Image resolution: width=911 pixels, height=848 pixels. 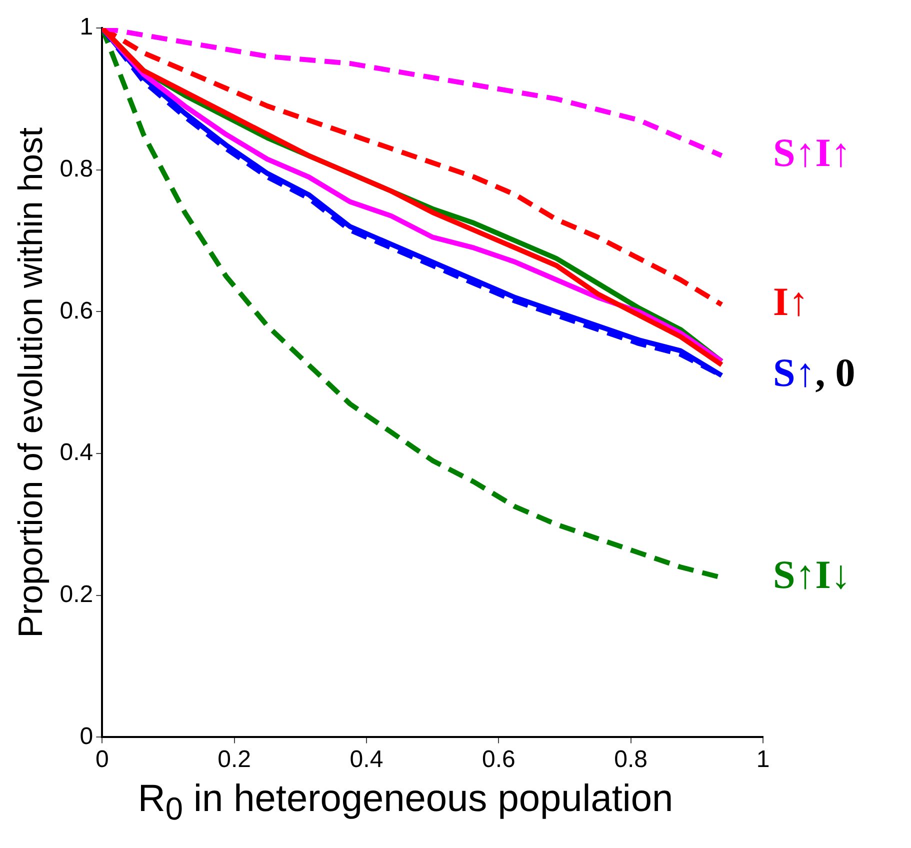 I want to click on y-axis-title: Proportion of evolution within host, so click(x=31, y=382).